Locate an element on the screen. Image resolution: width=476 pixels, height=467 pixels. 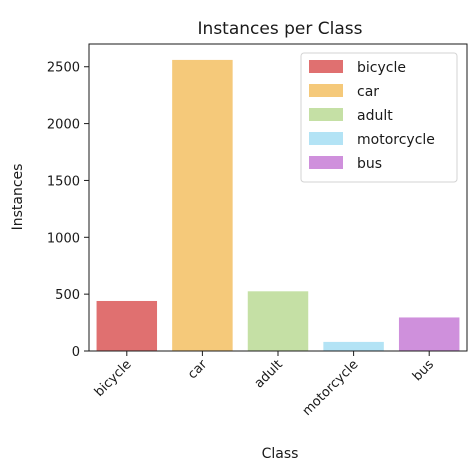
legend: bicycle car adult motorcycle bus is located at coordinates (379, 117).